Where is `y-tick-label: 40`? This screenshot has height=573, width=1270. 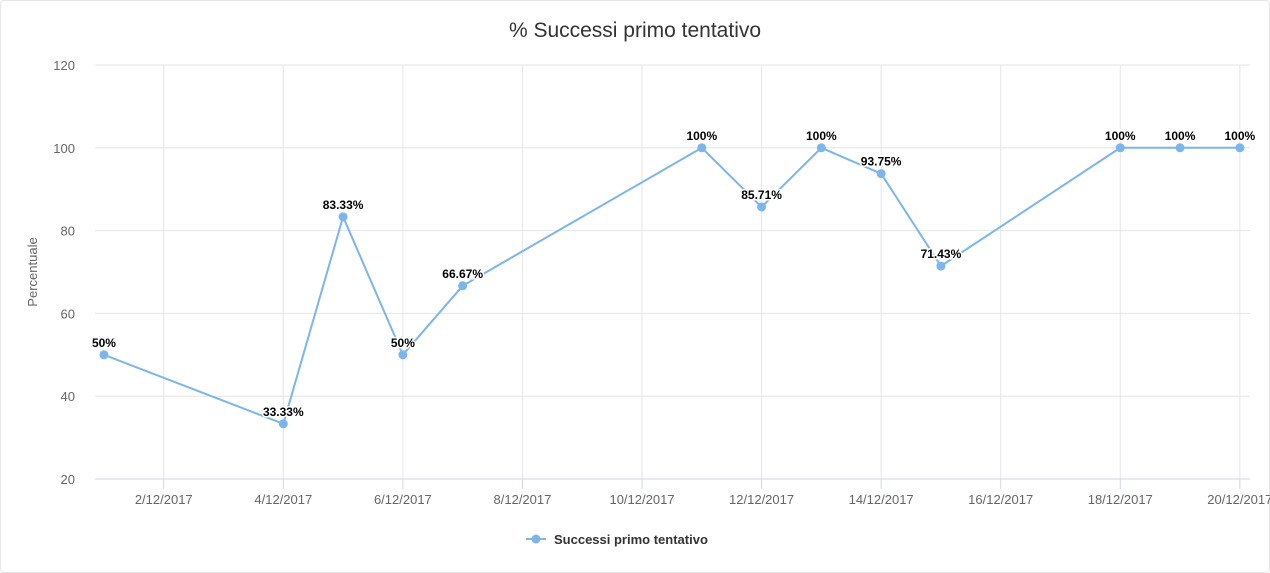
y-tick-label: 40 is located at coordinates (68, 396).